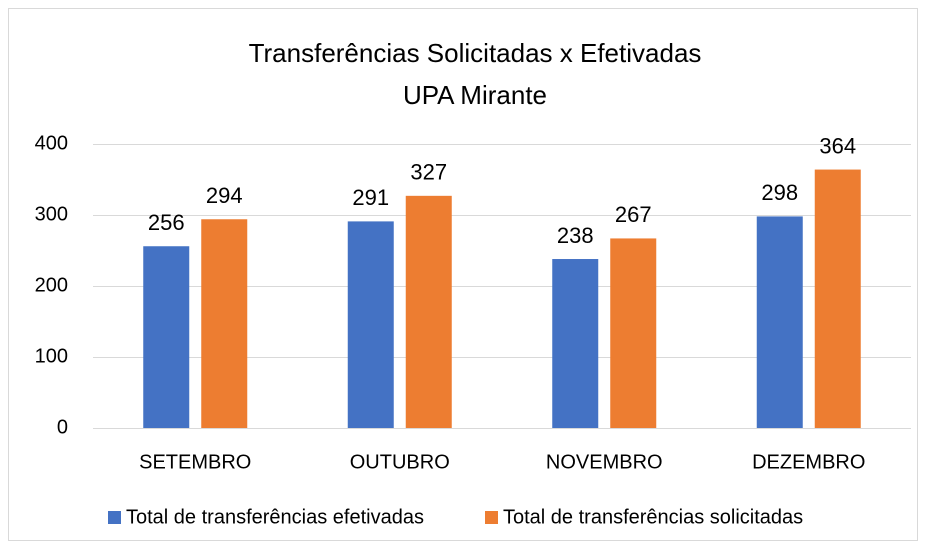 This screenshot has width=926, height=549. What do you see at coordinates (604, 462) in the screenshot?
I see `x-tick-label: NOVEMBRO` at bounding box center [604, 462].